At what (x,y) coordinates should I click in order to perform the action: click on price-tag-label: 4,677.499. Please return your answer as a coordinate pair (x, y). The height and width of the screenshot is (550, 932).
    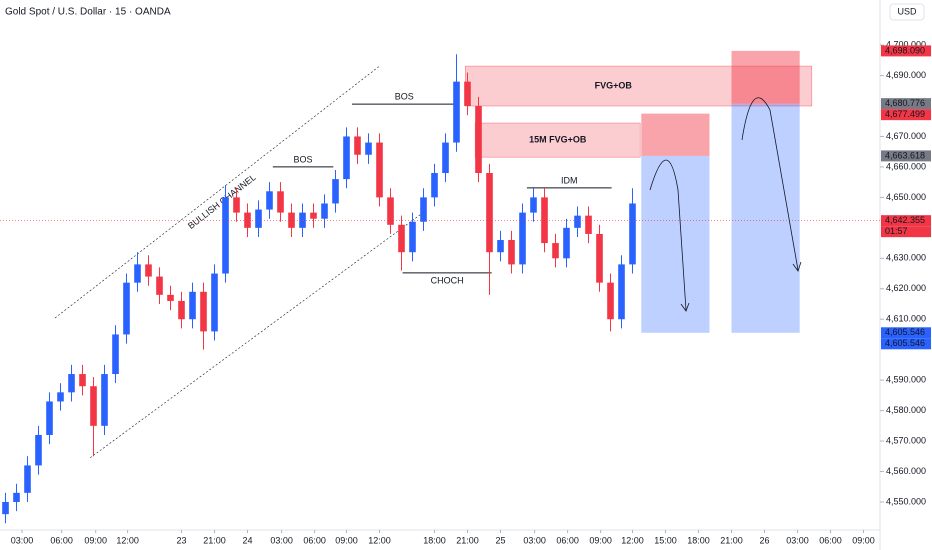
    Looking at the image, I should click on (905, 114).